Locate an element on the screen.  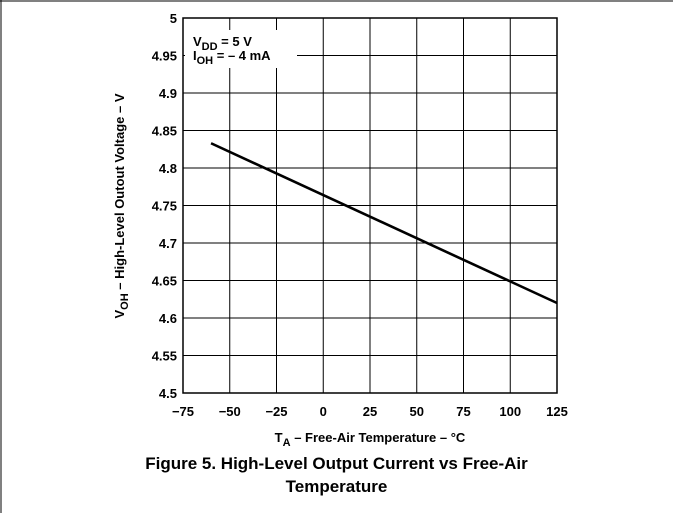
y-tick-label: 5 is located at coordinates (173, 18).